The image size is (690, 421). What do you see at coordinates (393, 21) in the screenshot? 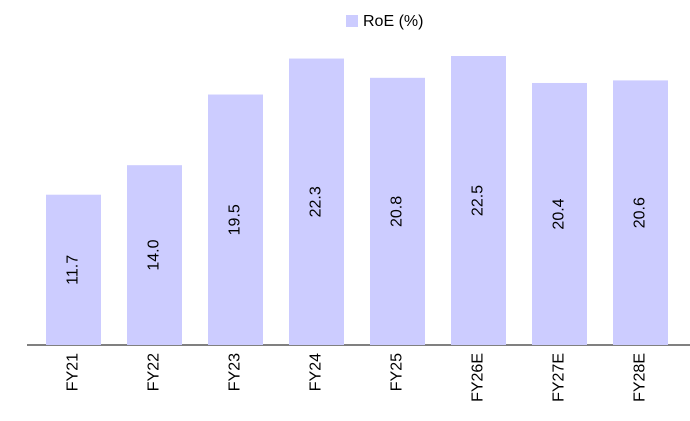
I see `legend-label: RoE (%)` at bounding box center [393, 21].